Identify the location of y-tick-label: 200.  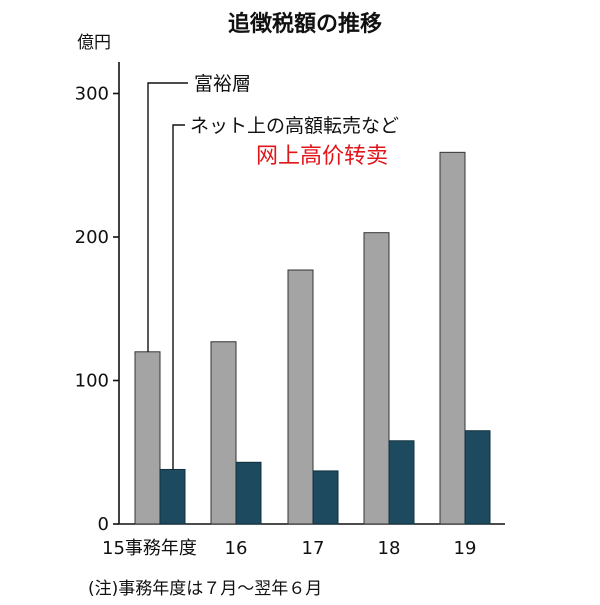
(92, 237).